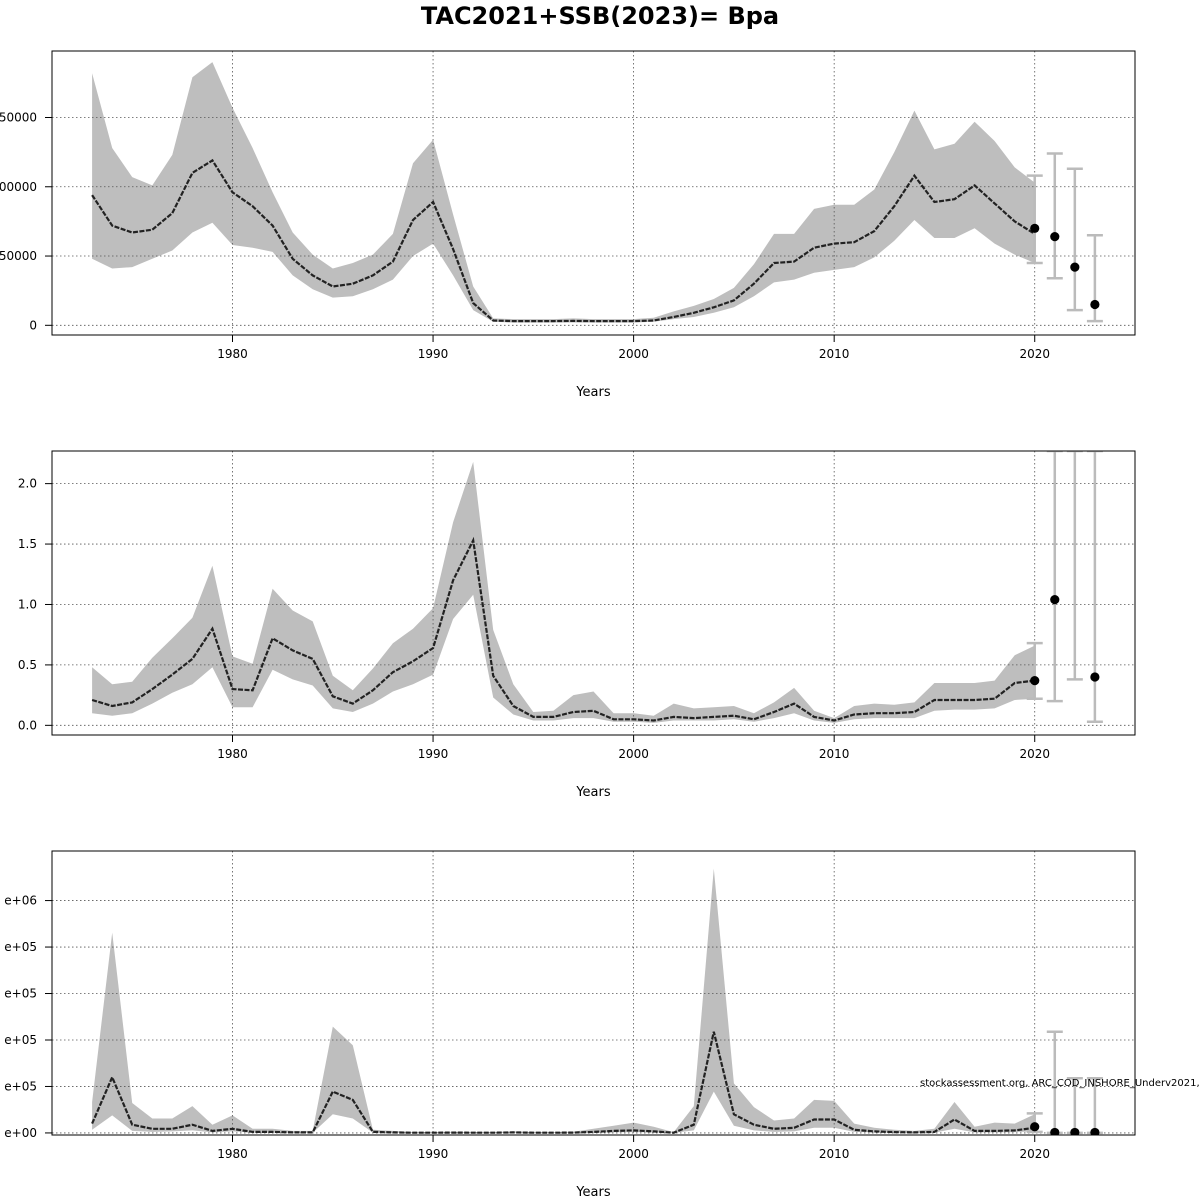 Image resolution: width=1200 pixels, height=1200 pixels. What do you see at coordinates (18, 187) in the screenshot?
I see `y-tick-label: 100000` at bounding box center [18, 187].